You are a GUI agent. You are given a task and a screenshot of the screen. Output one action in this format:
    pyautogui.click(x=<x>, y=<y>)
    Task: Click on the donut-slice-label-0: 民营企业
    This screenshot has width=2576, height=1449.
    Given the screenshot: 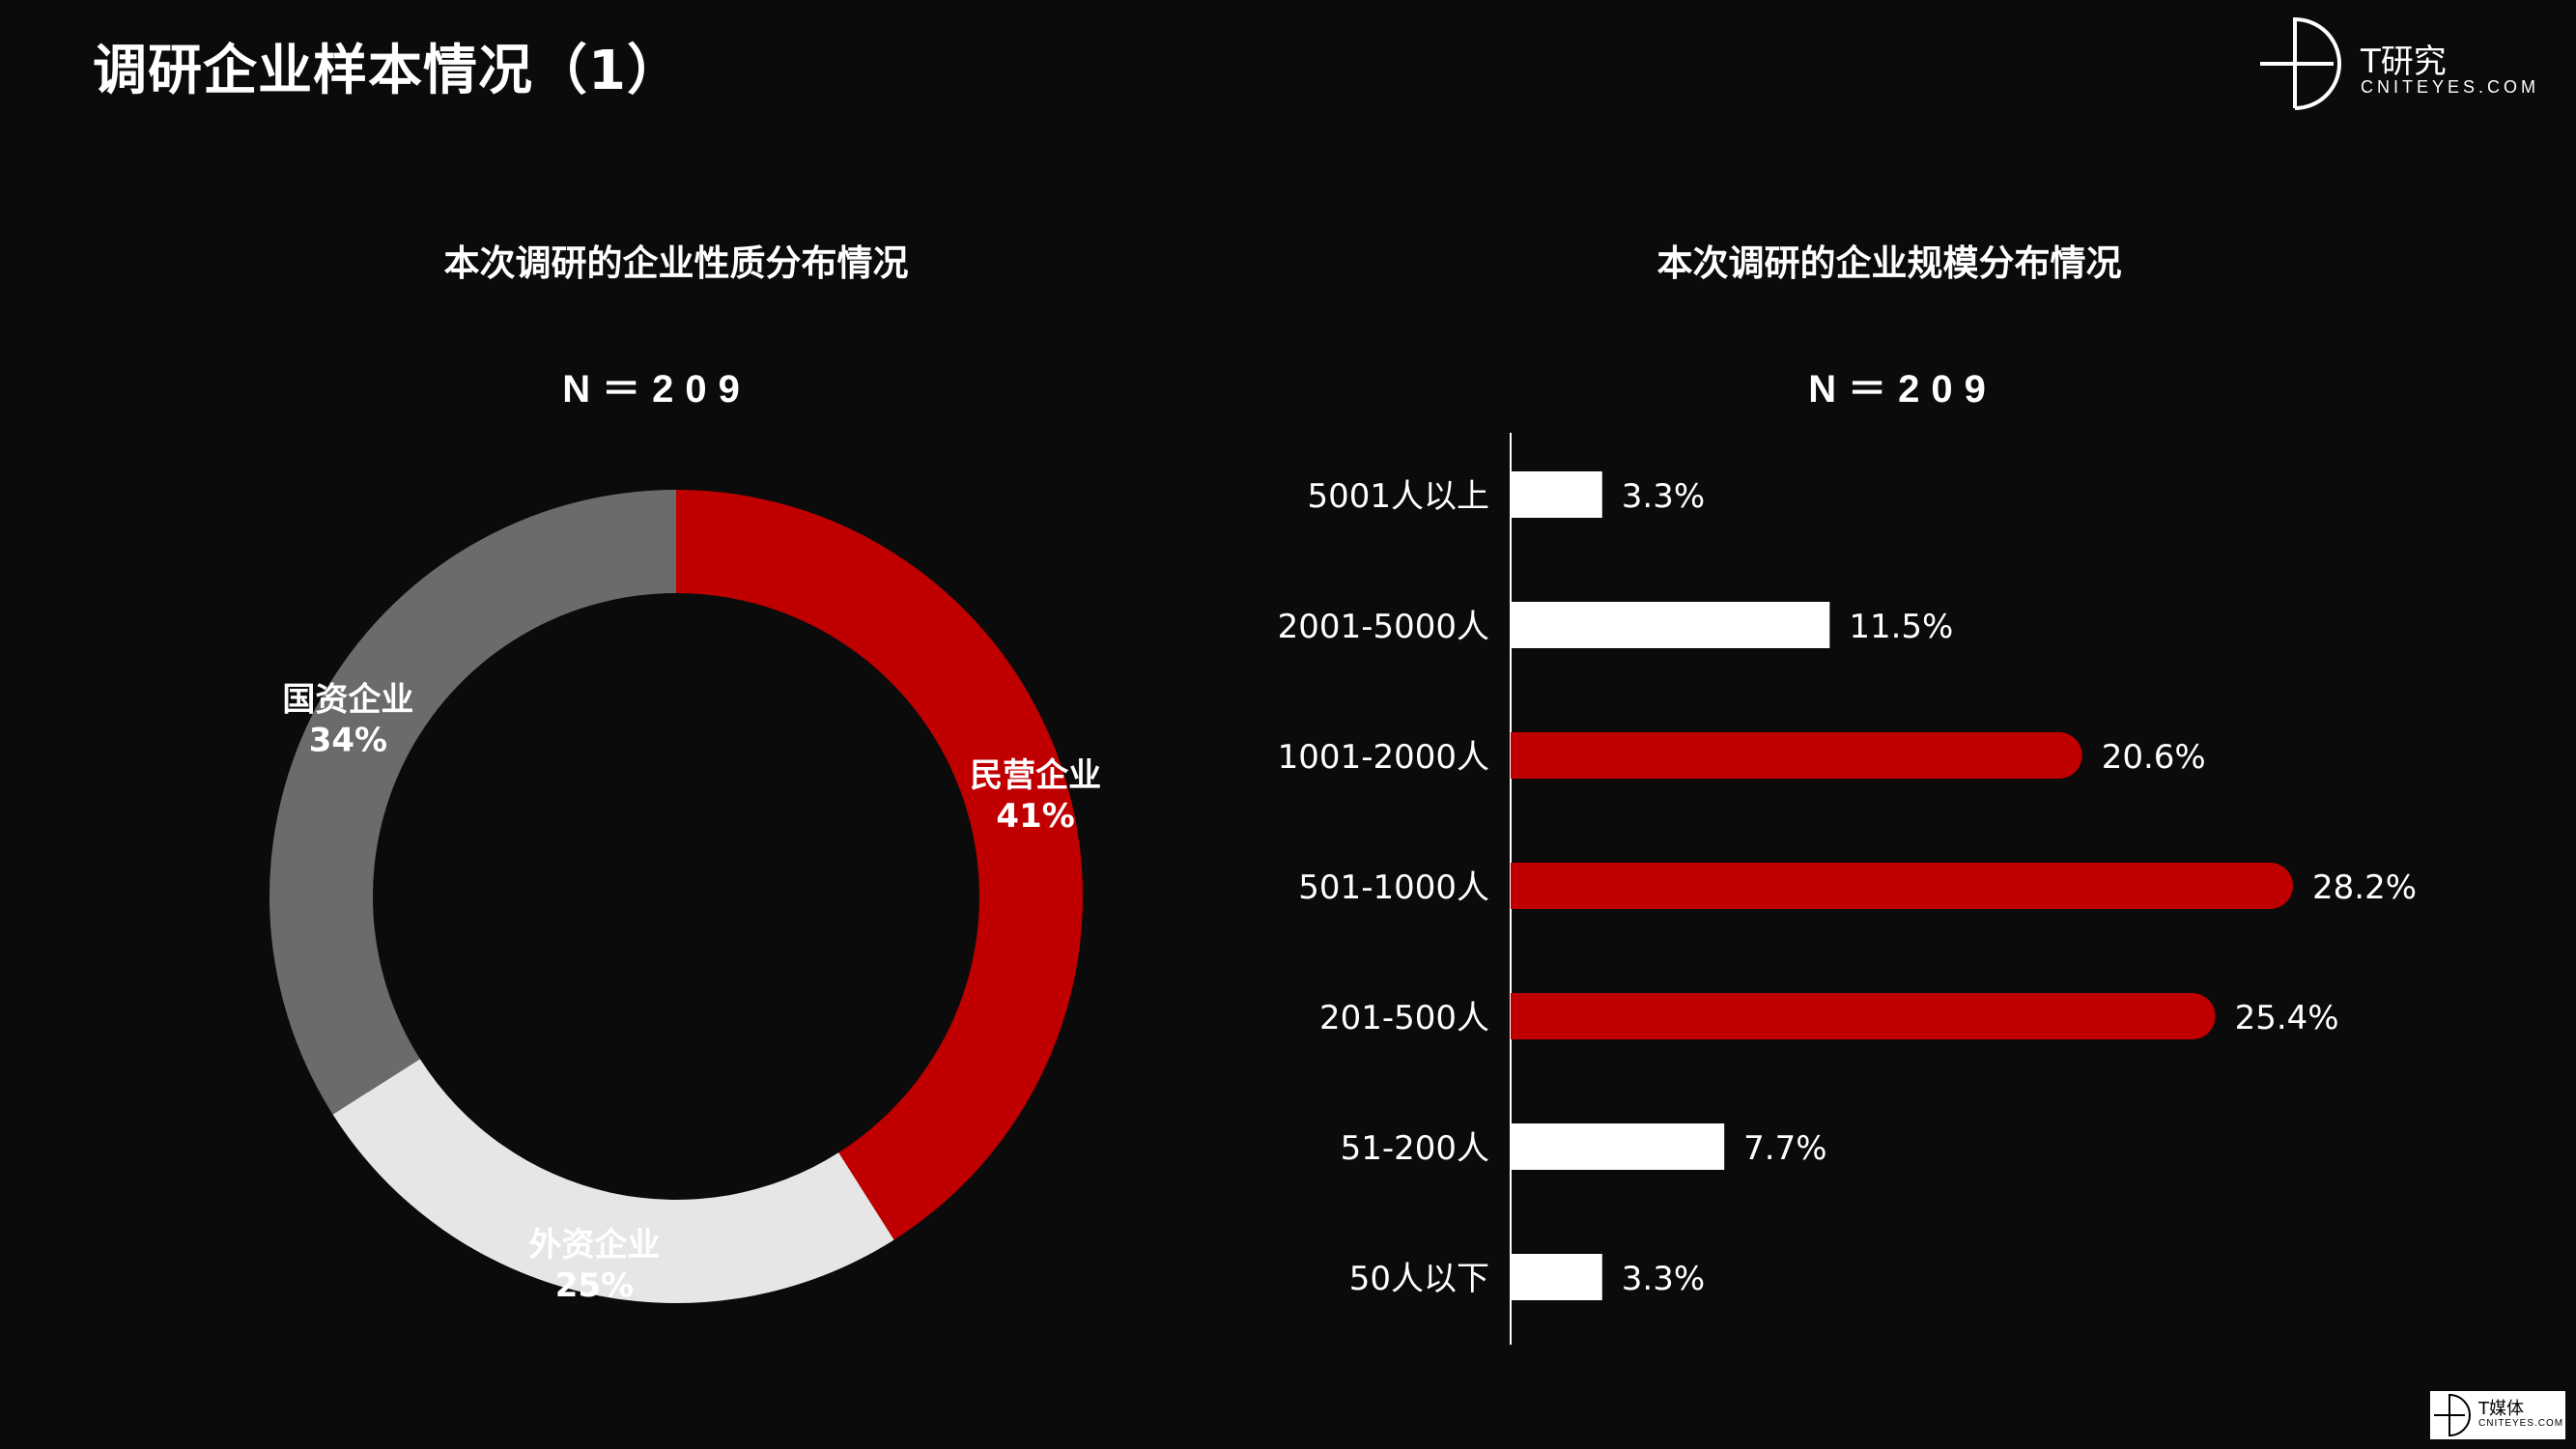 What is the action you would take?
    pyautogui.click(x=1035, y=775)
    